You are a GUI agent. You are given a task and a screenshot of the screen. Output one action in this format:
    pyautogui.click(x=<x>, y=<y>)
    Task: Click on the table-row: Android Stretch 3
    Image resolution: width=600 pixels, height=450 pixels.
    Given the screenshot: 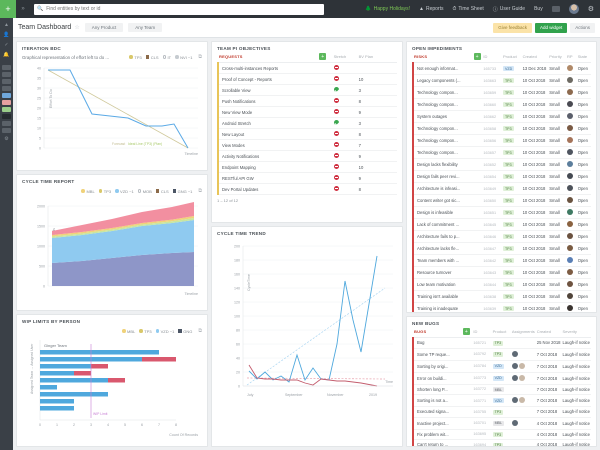 What is the action you would take?
    pyautogui.click(x=307, y=123)
    